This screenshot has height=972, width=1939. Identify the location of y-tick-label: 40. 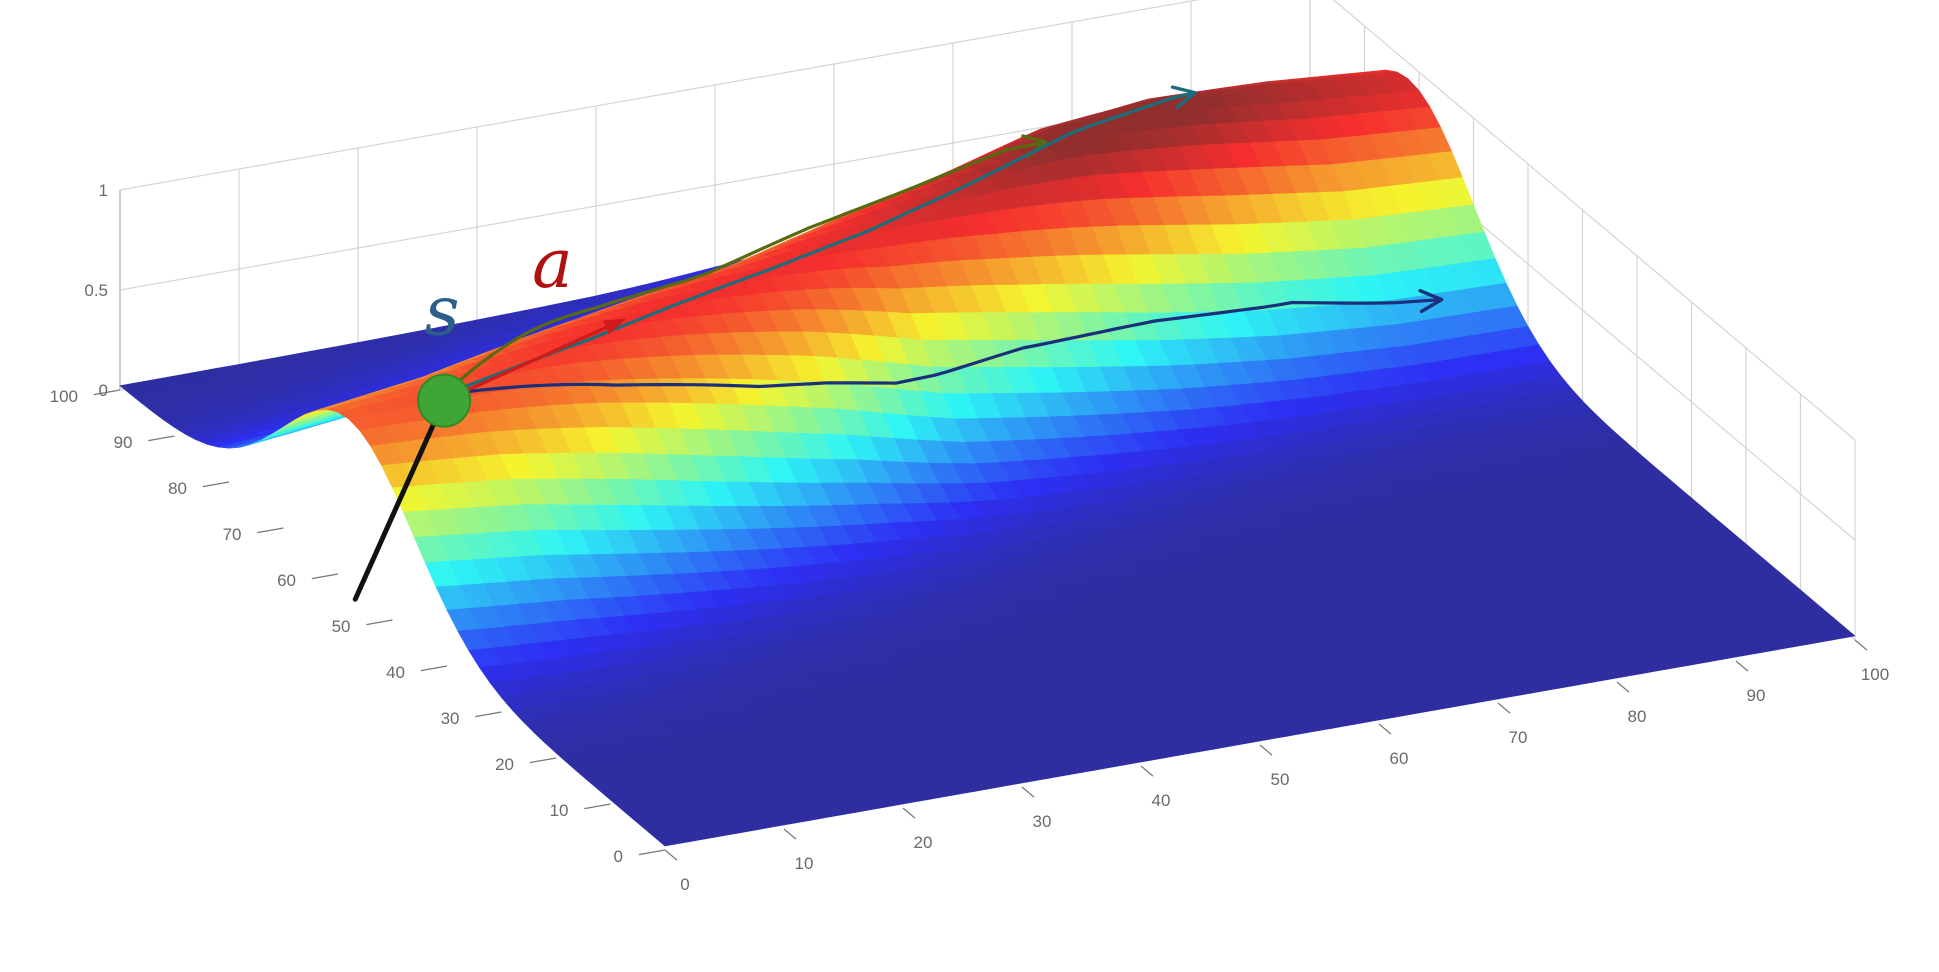
(395, 672).